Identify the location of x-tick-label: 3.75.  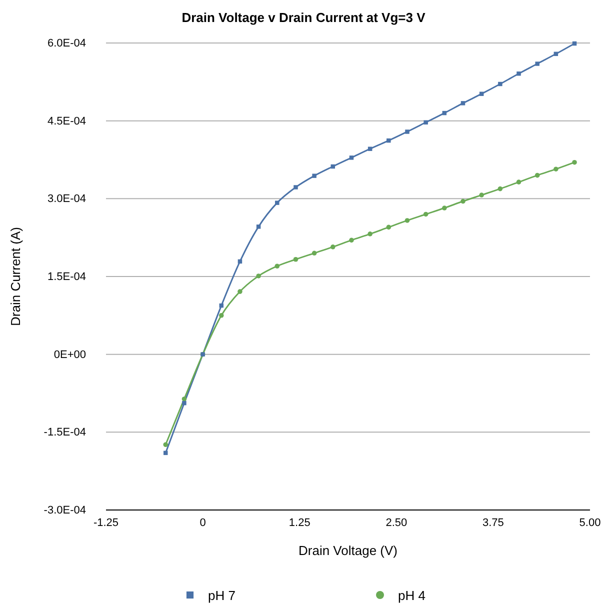
(493, 522).